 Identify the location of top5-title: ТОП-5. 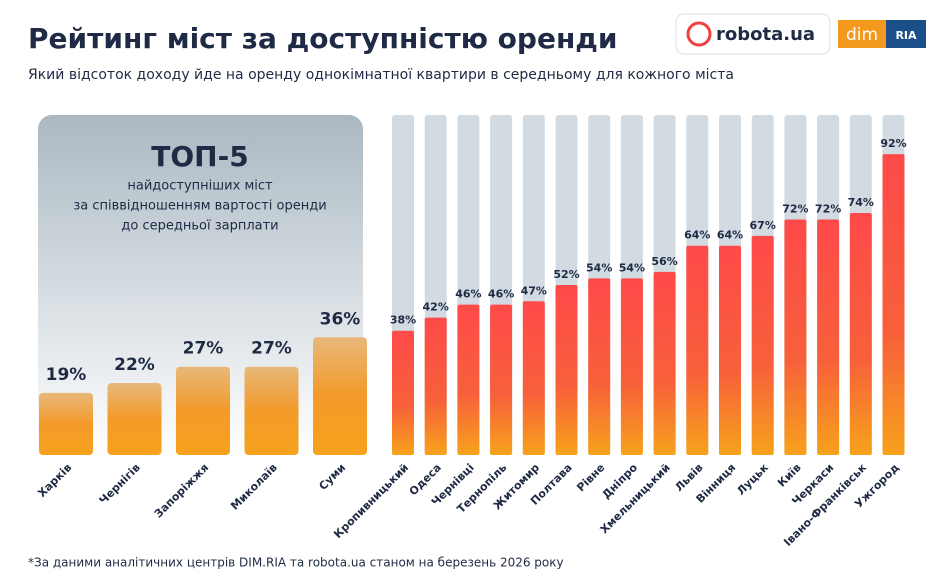
(199, 156).